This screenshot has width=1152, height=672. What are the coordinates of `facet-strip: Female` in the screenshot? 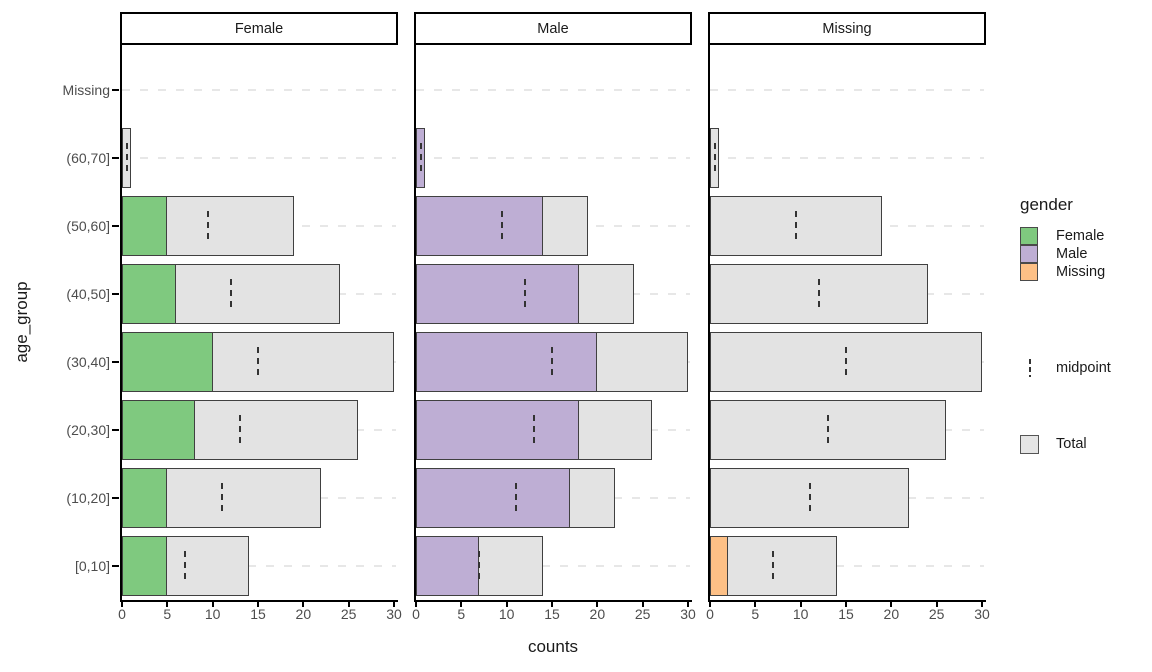 It's located at (259, 28).